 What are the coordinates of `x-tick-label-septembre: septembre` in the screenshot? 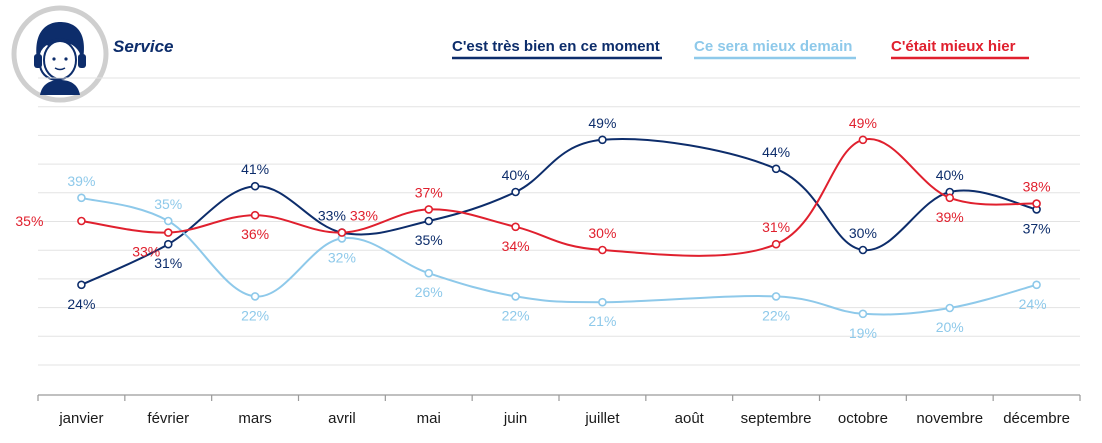 It's located at (776, 418).